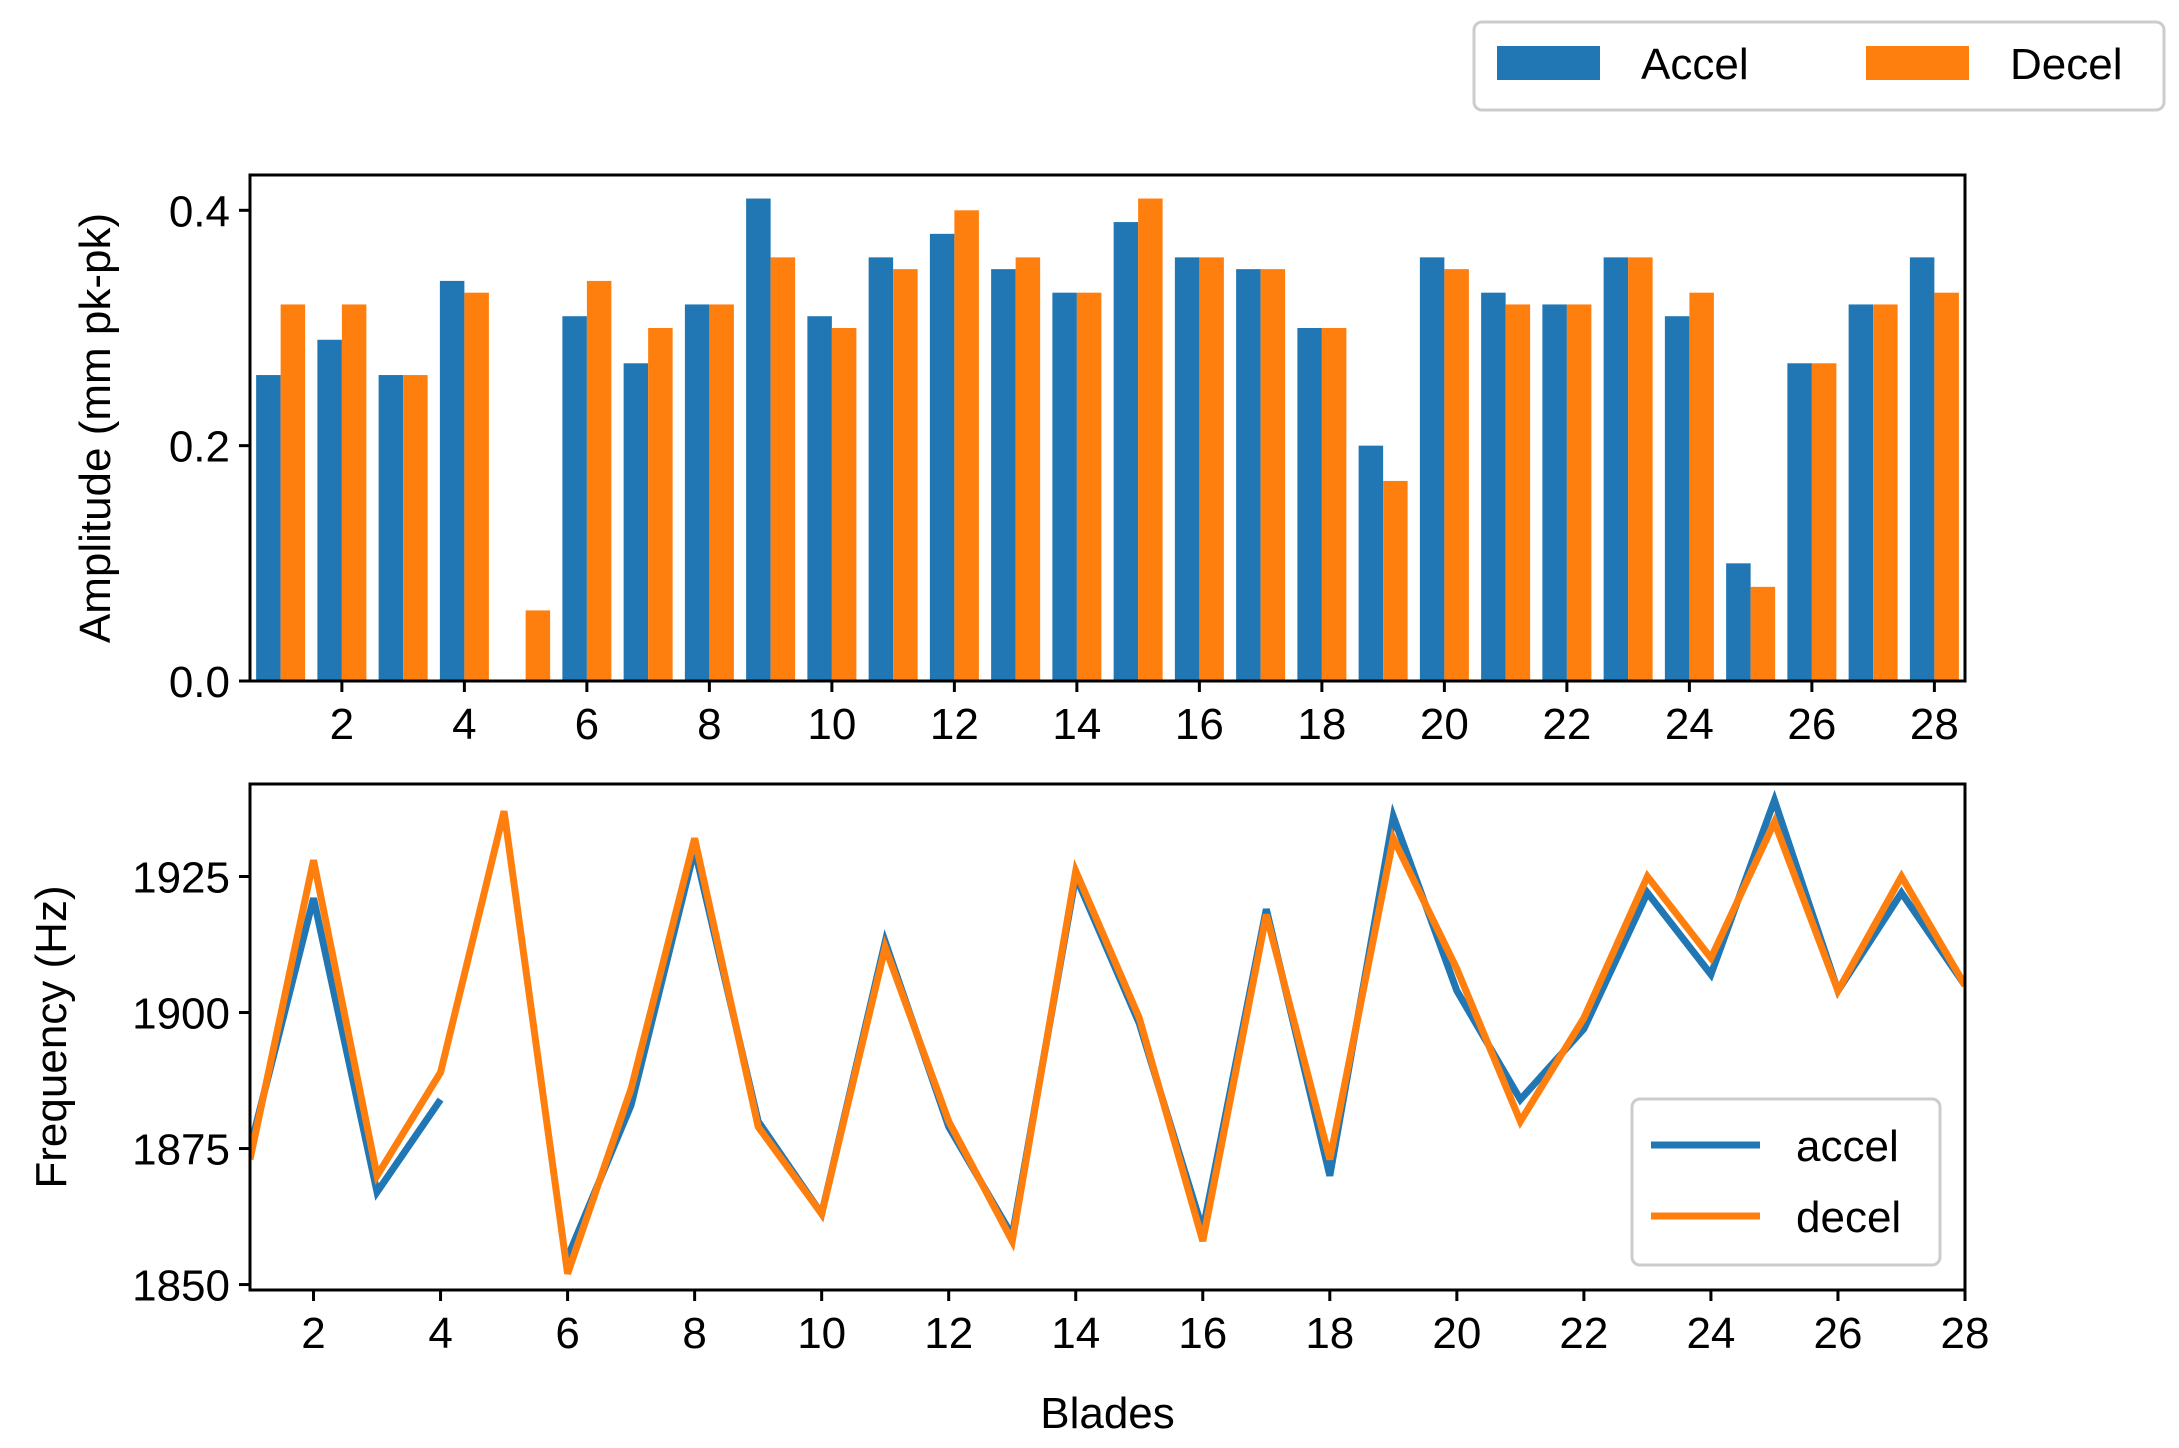 This screenshot has height=1448, width=2179. Describe the element at coordinates (181, 1286) in the screenshot. I see `line-ytick-label-1850: 1850` at that location.